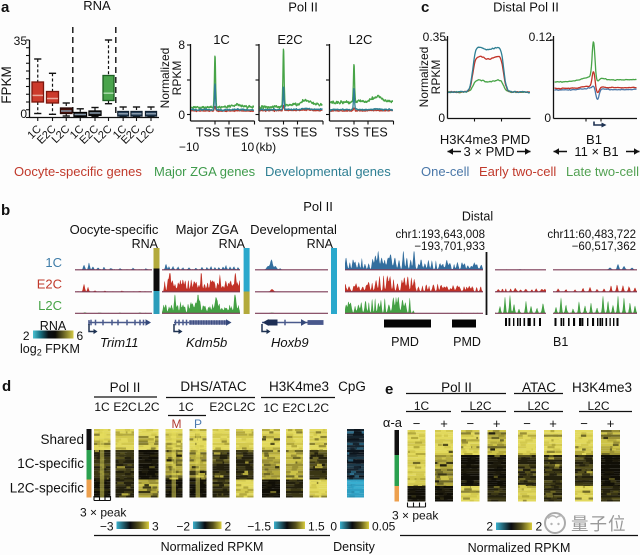 The height and width of the screenshot is (555, 640). What do you see at coordinates (259, 527) in the screenshot?
I see `svg-text: −1.5` at bounding box center [259, 527].